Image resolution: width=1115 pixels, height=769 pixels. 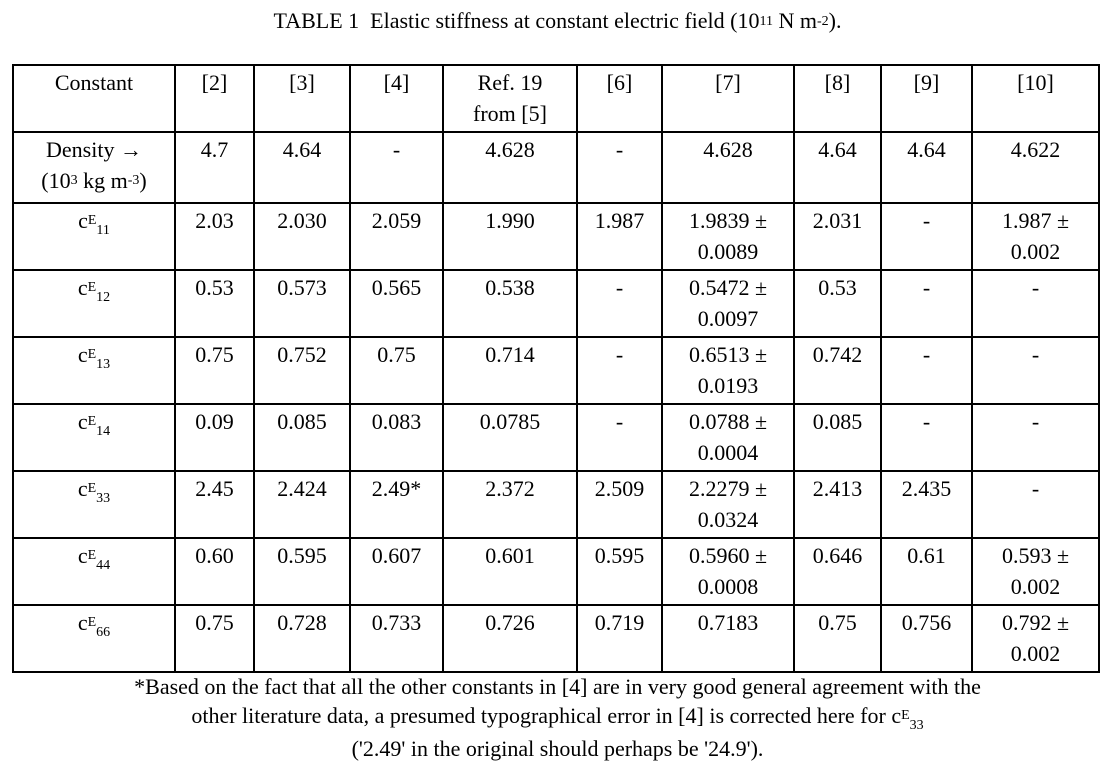 What do you see at coordinates (728, 555) in the screenshot?
I see `cell-value: 0.5960 ±` at bounding box center [728, 555].